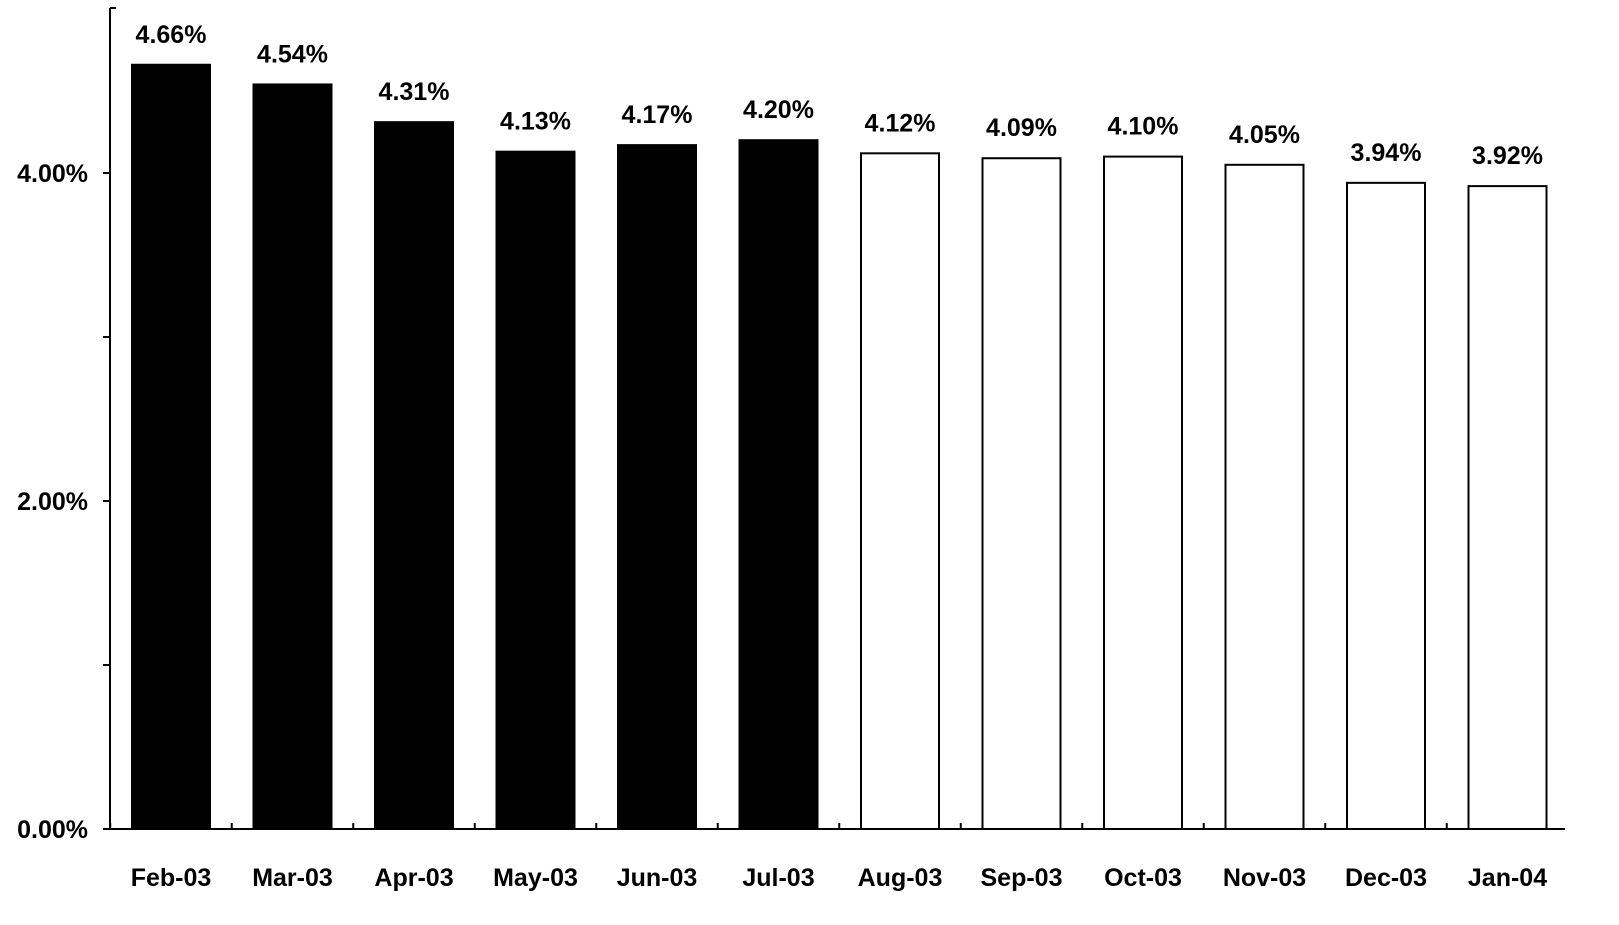 The width and height of the screenshot is (1619, 925). I want to click on x-tick-label: Feb-03, so click(171, 878).